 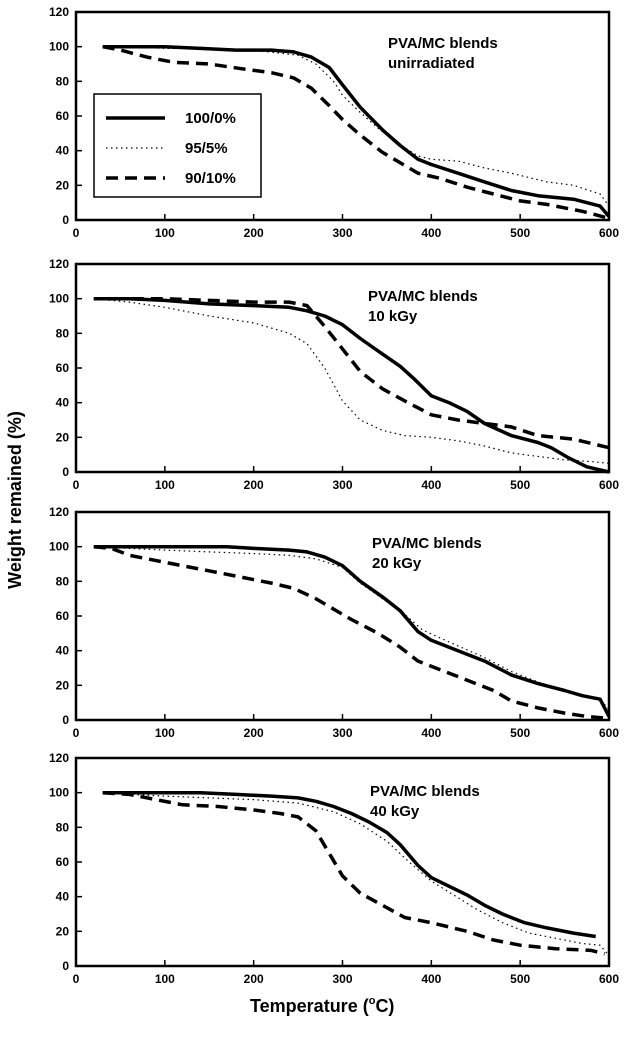 I want to click on legend-label: 100/0%, so click(x=210, y=118).